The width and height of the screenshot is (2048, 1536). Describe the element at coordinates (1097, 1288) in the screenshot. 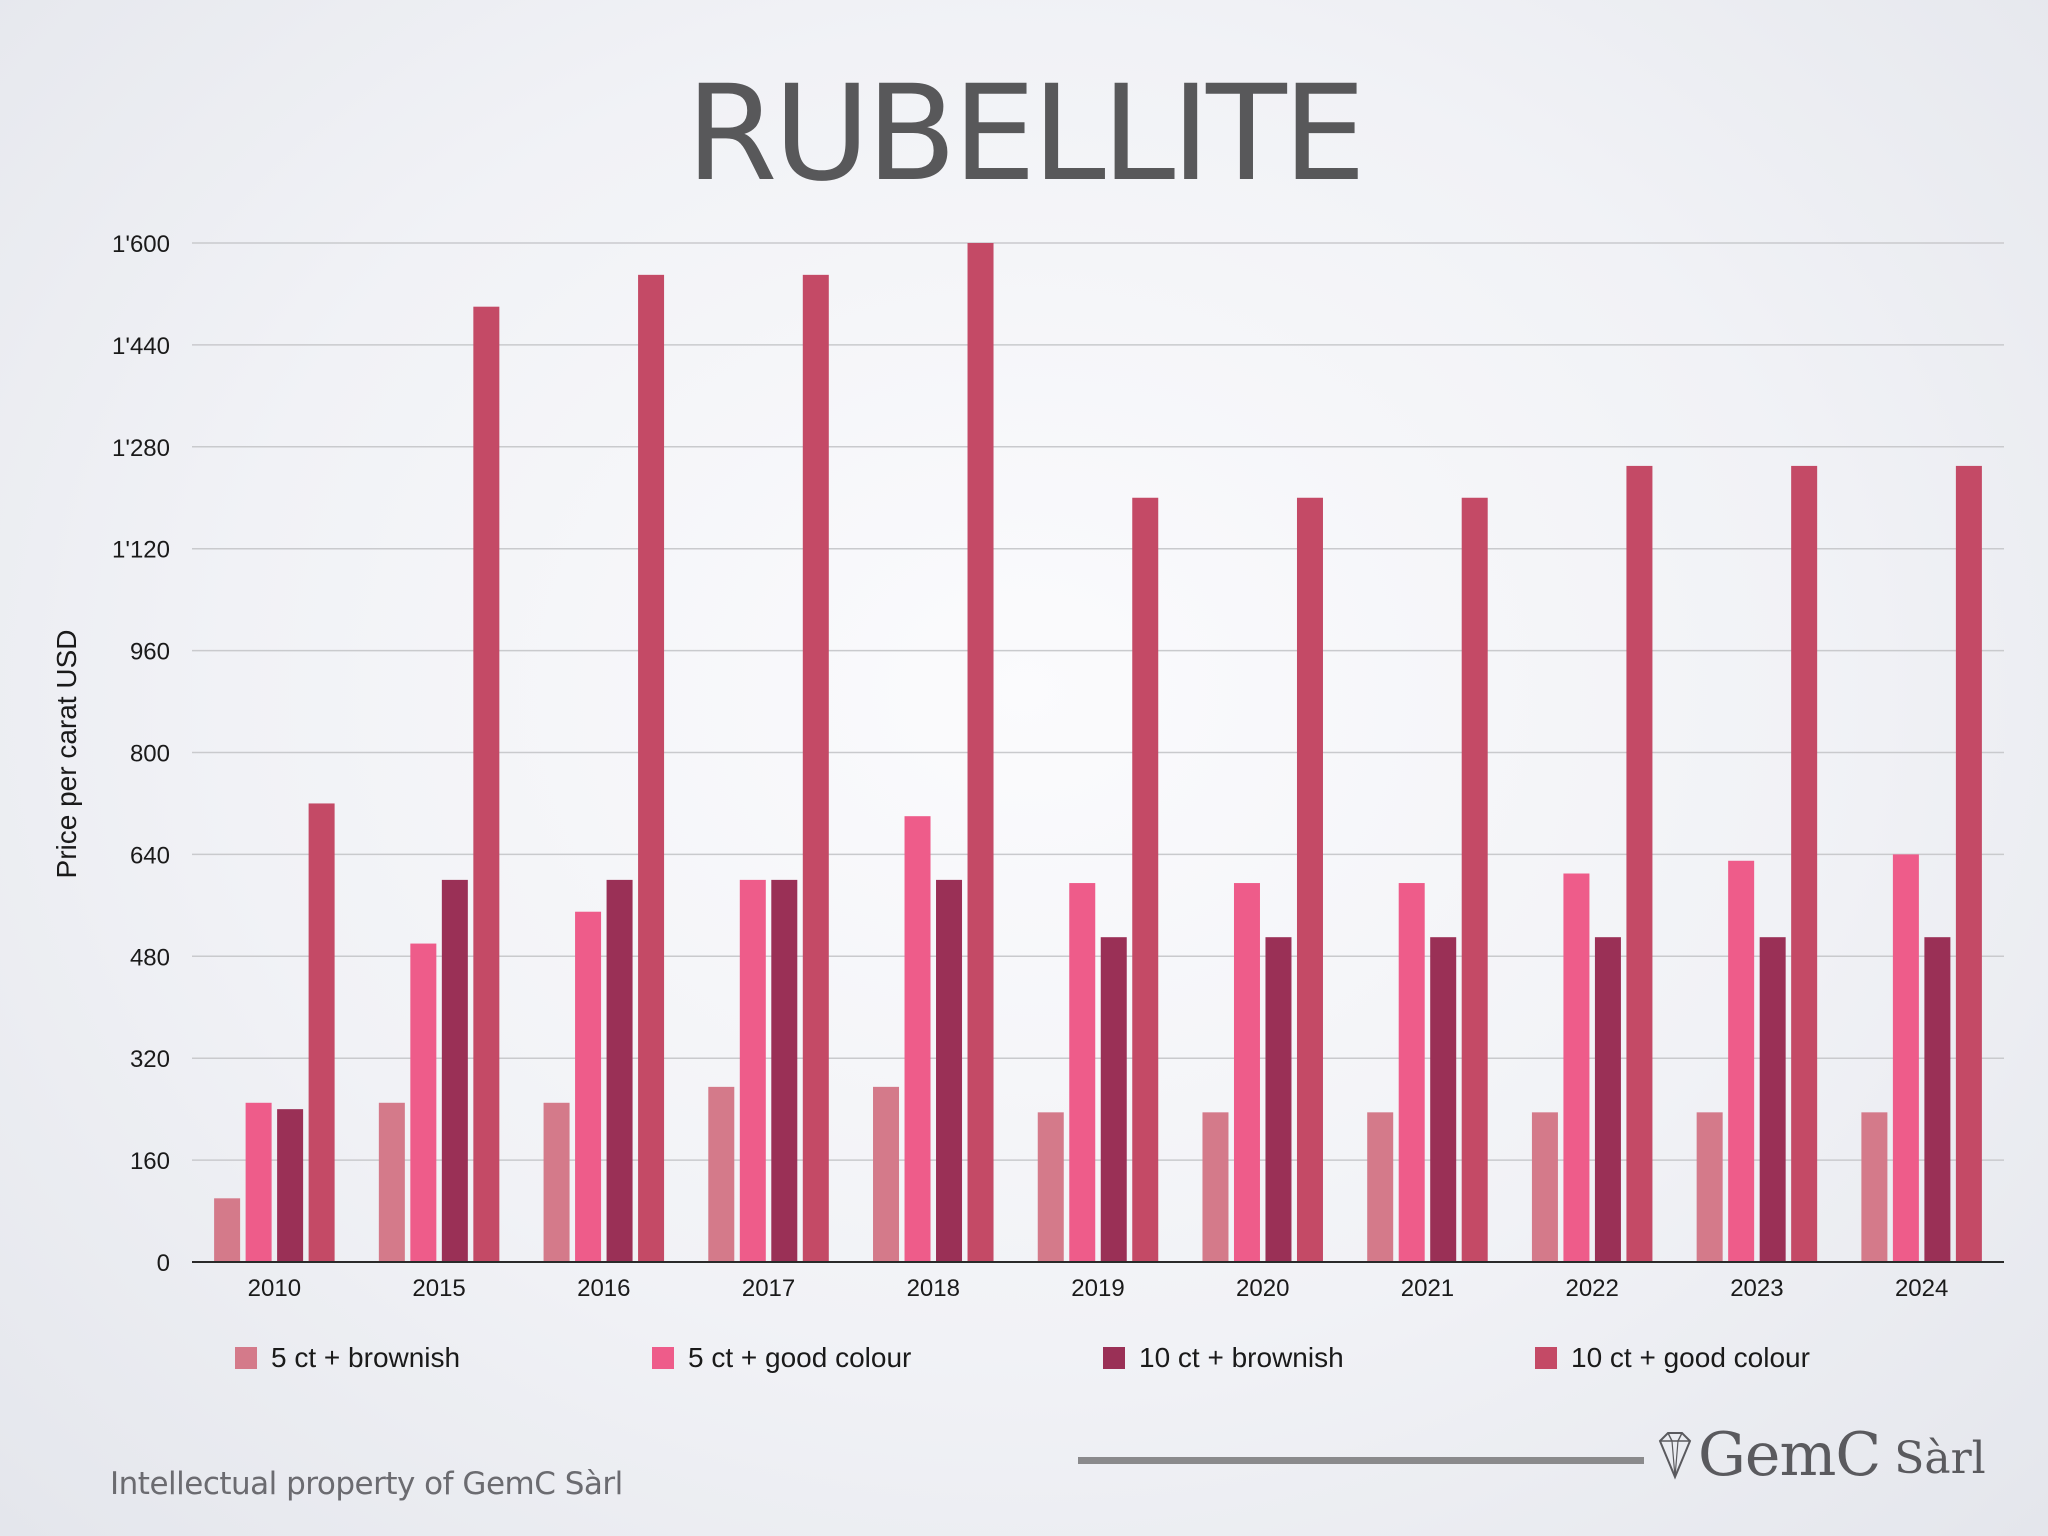

I see `x-tick-label: 2019` at that location.